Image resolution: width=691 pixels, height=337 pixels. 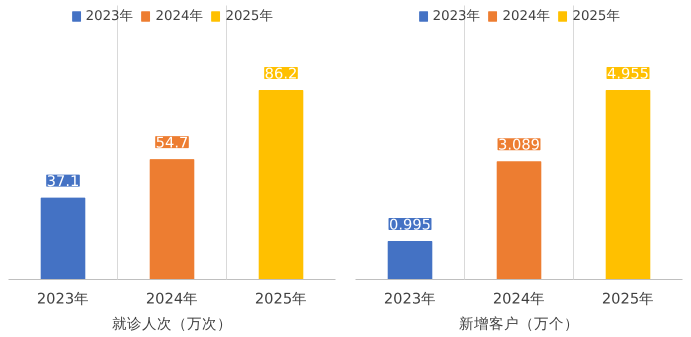 I want to click on x-axis-title: 新增客户（万个）, so click(x=519, y=324).